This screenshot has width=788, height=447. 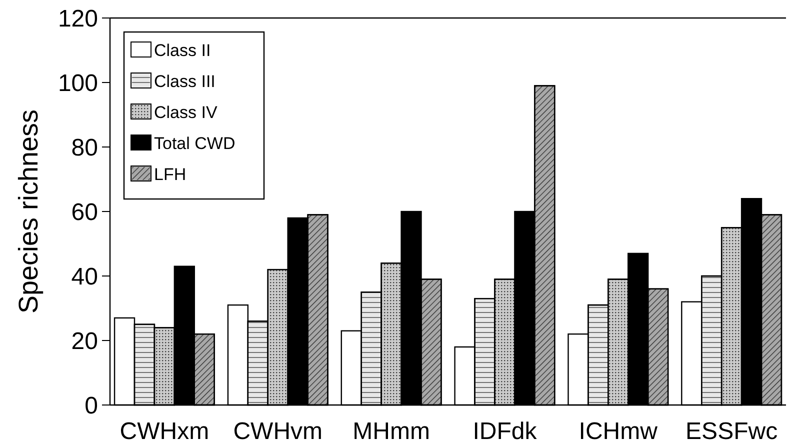 I want to click on x-tick-label: ICHmw, so click(x=618, y=431).